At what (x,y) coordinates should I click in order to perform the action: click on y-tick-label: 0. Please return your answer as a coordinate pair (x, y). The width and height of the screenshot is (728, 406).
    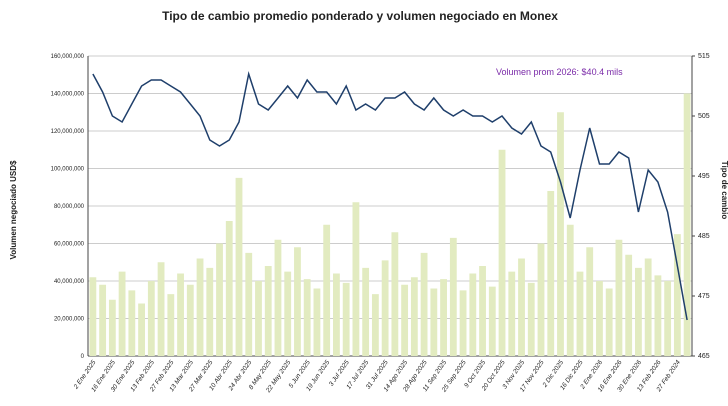
    Looking at the image, I should click on (83, 357).